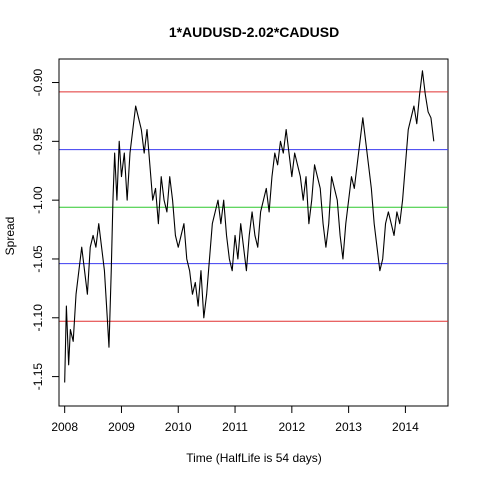  What do you see at coordinates (10, 236) in the screenshot?
I see `y-axis-label: Spread` at bounding box center [10, 236].